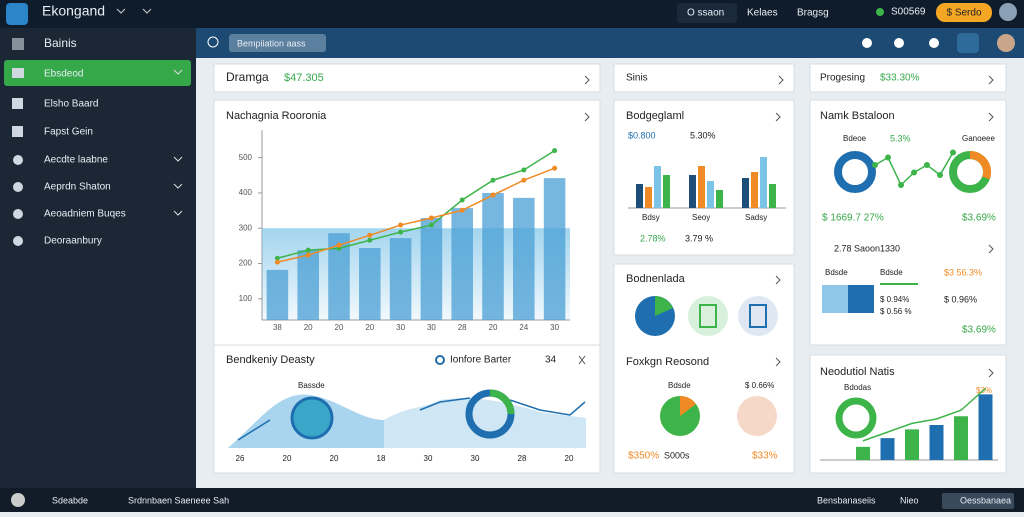  I want to click on header-button-label: $ Serdo, so click(963, 13).